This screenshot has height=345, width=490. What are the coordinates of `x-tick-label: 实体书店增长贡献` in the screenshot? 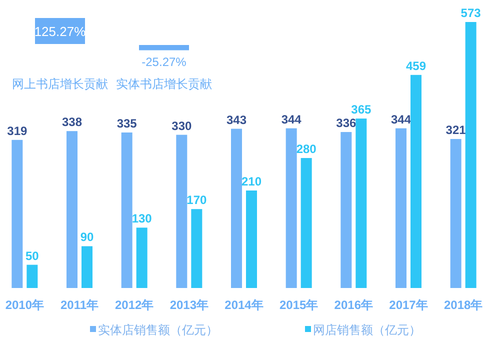 It's located at (164, 84).